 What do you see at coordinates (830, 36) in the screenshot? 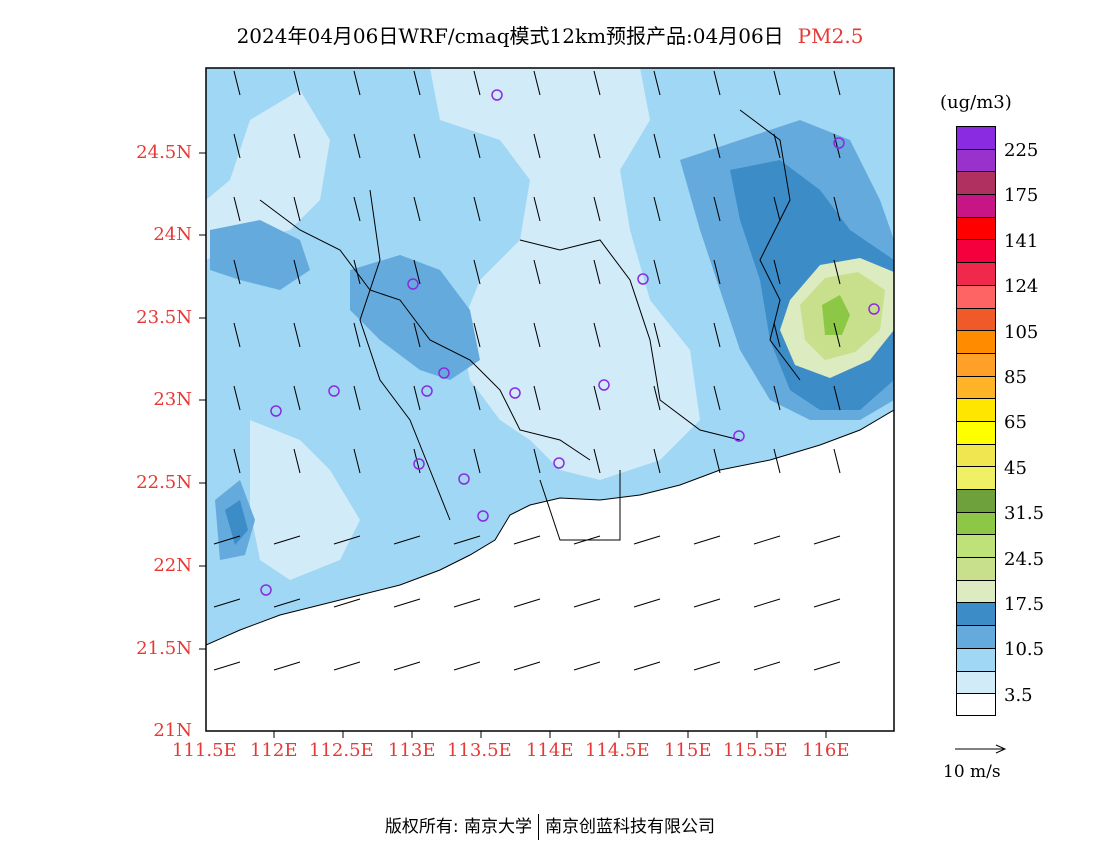
I see `title-pollutant: PM2.5` at bounding box center [830, 36].